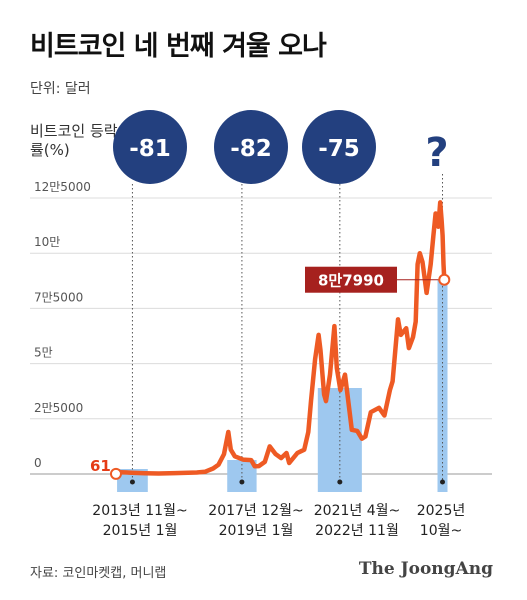 The width and height of the screenshot is (527, 600). Describe the element at coordinates (74, 140) in the screenshot. I see `y-axis-label: 비트코인 등락률(%)` at that location.